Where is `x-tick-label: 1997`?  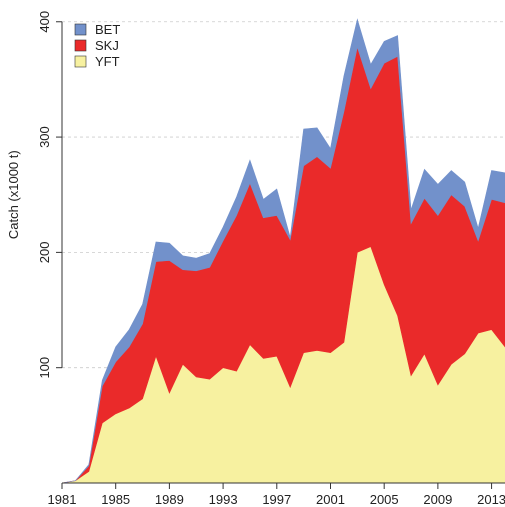 x-tick-label: 1997 is located at coordinates (276, 499).